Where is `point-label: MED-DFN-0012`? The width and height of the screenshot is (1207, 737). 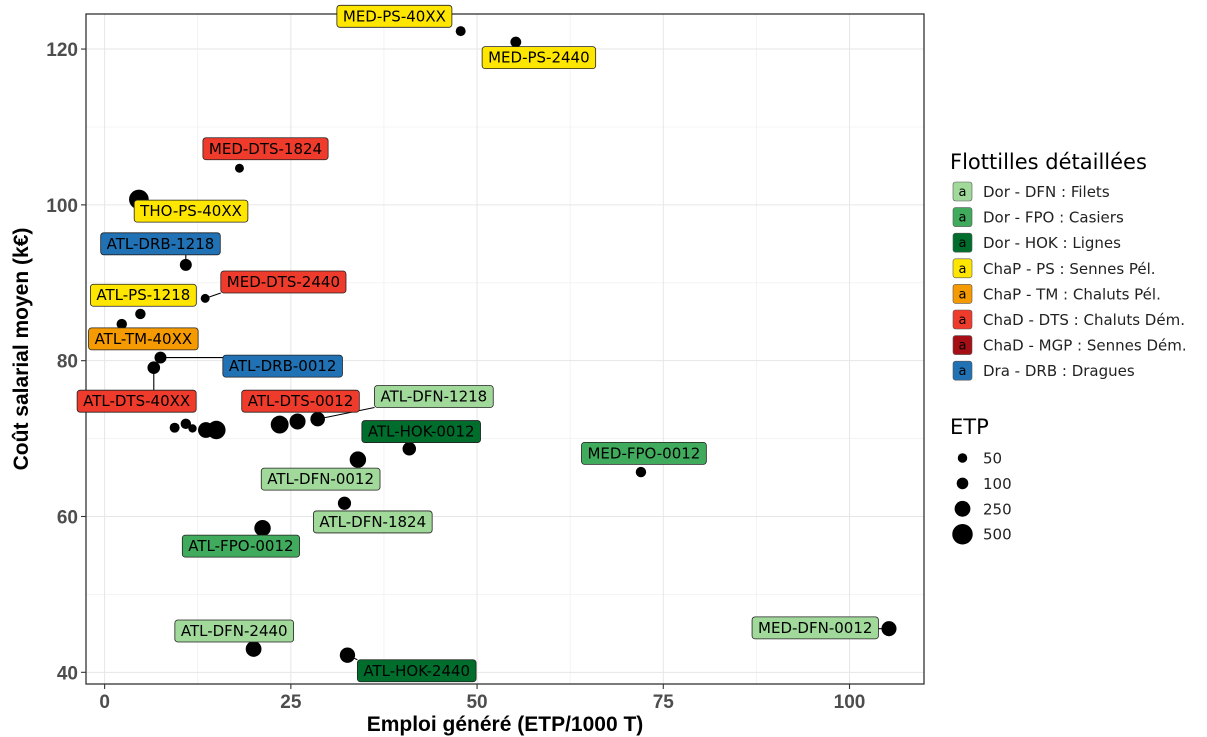
point-label: MED-DFN-0012 is located at coordinates (815, 628).